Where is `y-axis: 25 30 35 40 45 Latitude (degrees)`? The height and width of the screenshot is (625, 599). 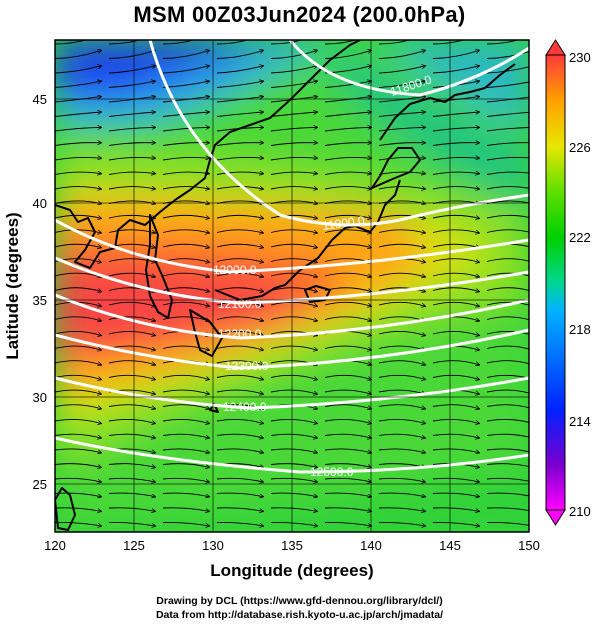
y-axis: 25 30 35 40 45 Latitude (degrees) is located at coordinates (25, 292).